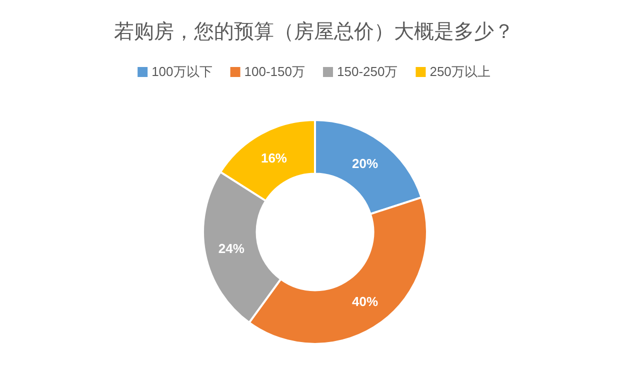 This screenshot has height=377, width=628. Describe the element at coordinates (460, 71) in the screenshot. I see `legend-label: 250万以上` at that location.